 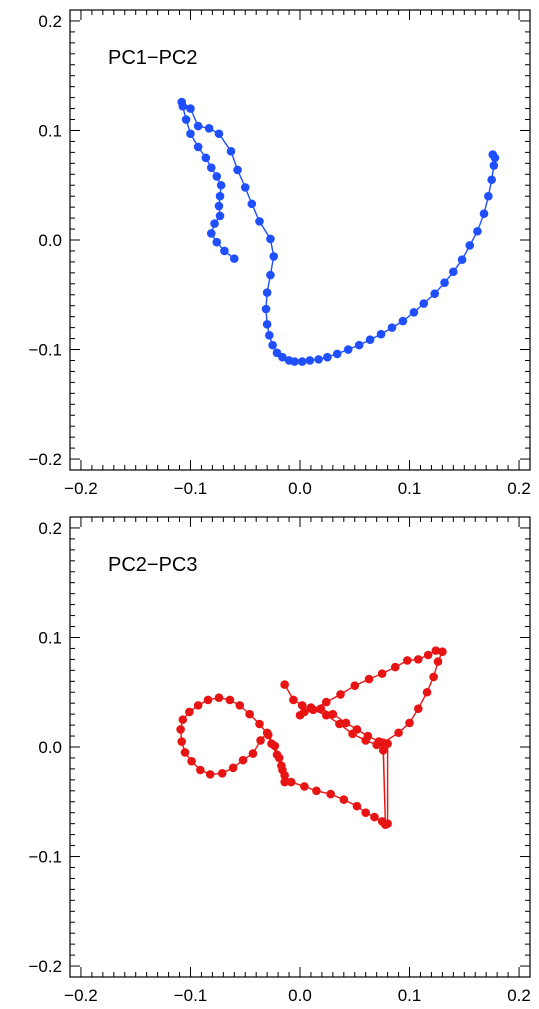 I want to click on series-line, so click(x=311, y=737).